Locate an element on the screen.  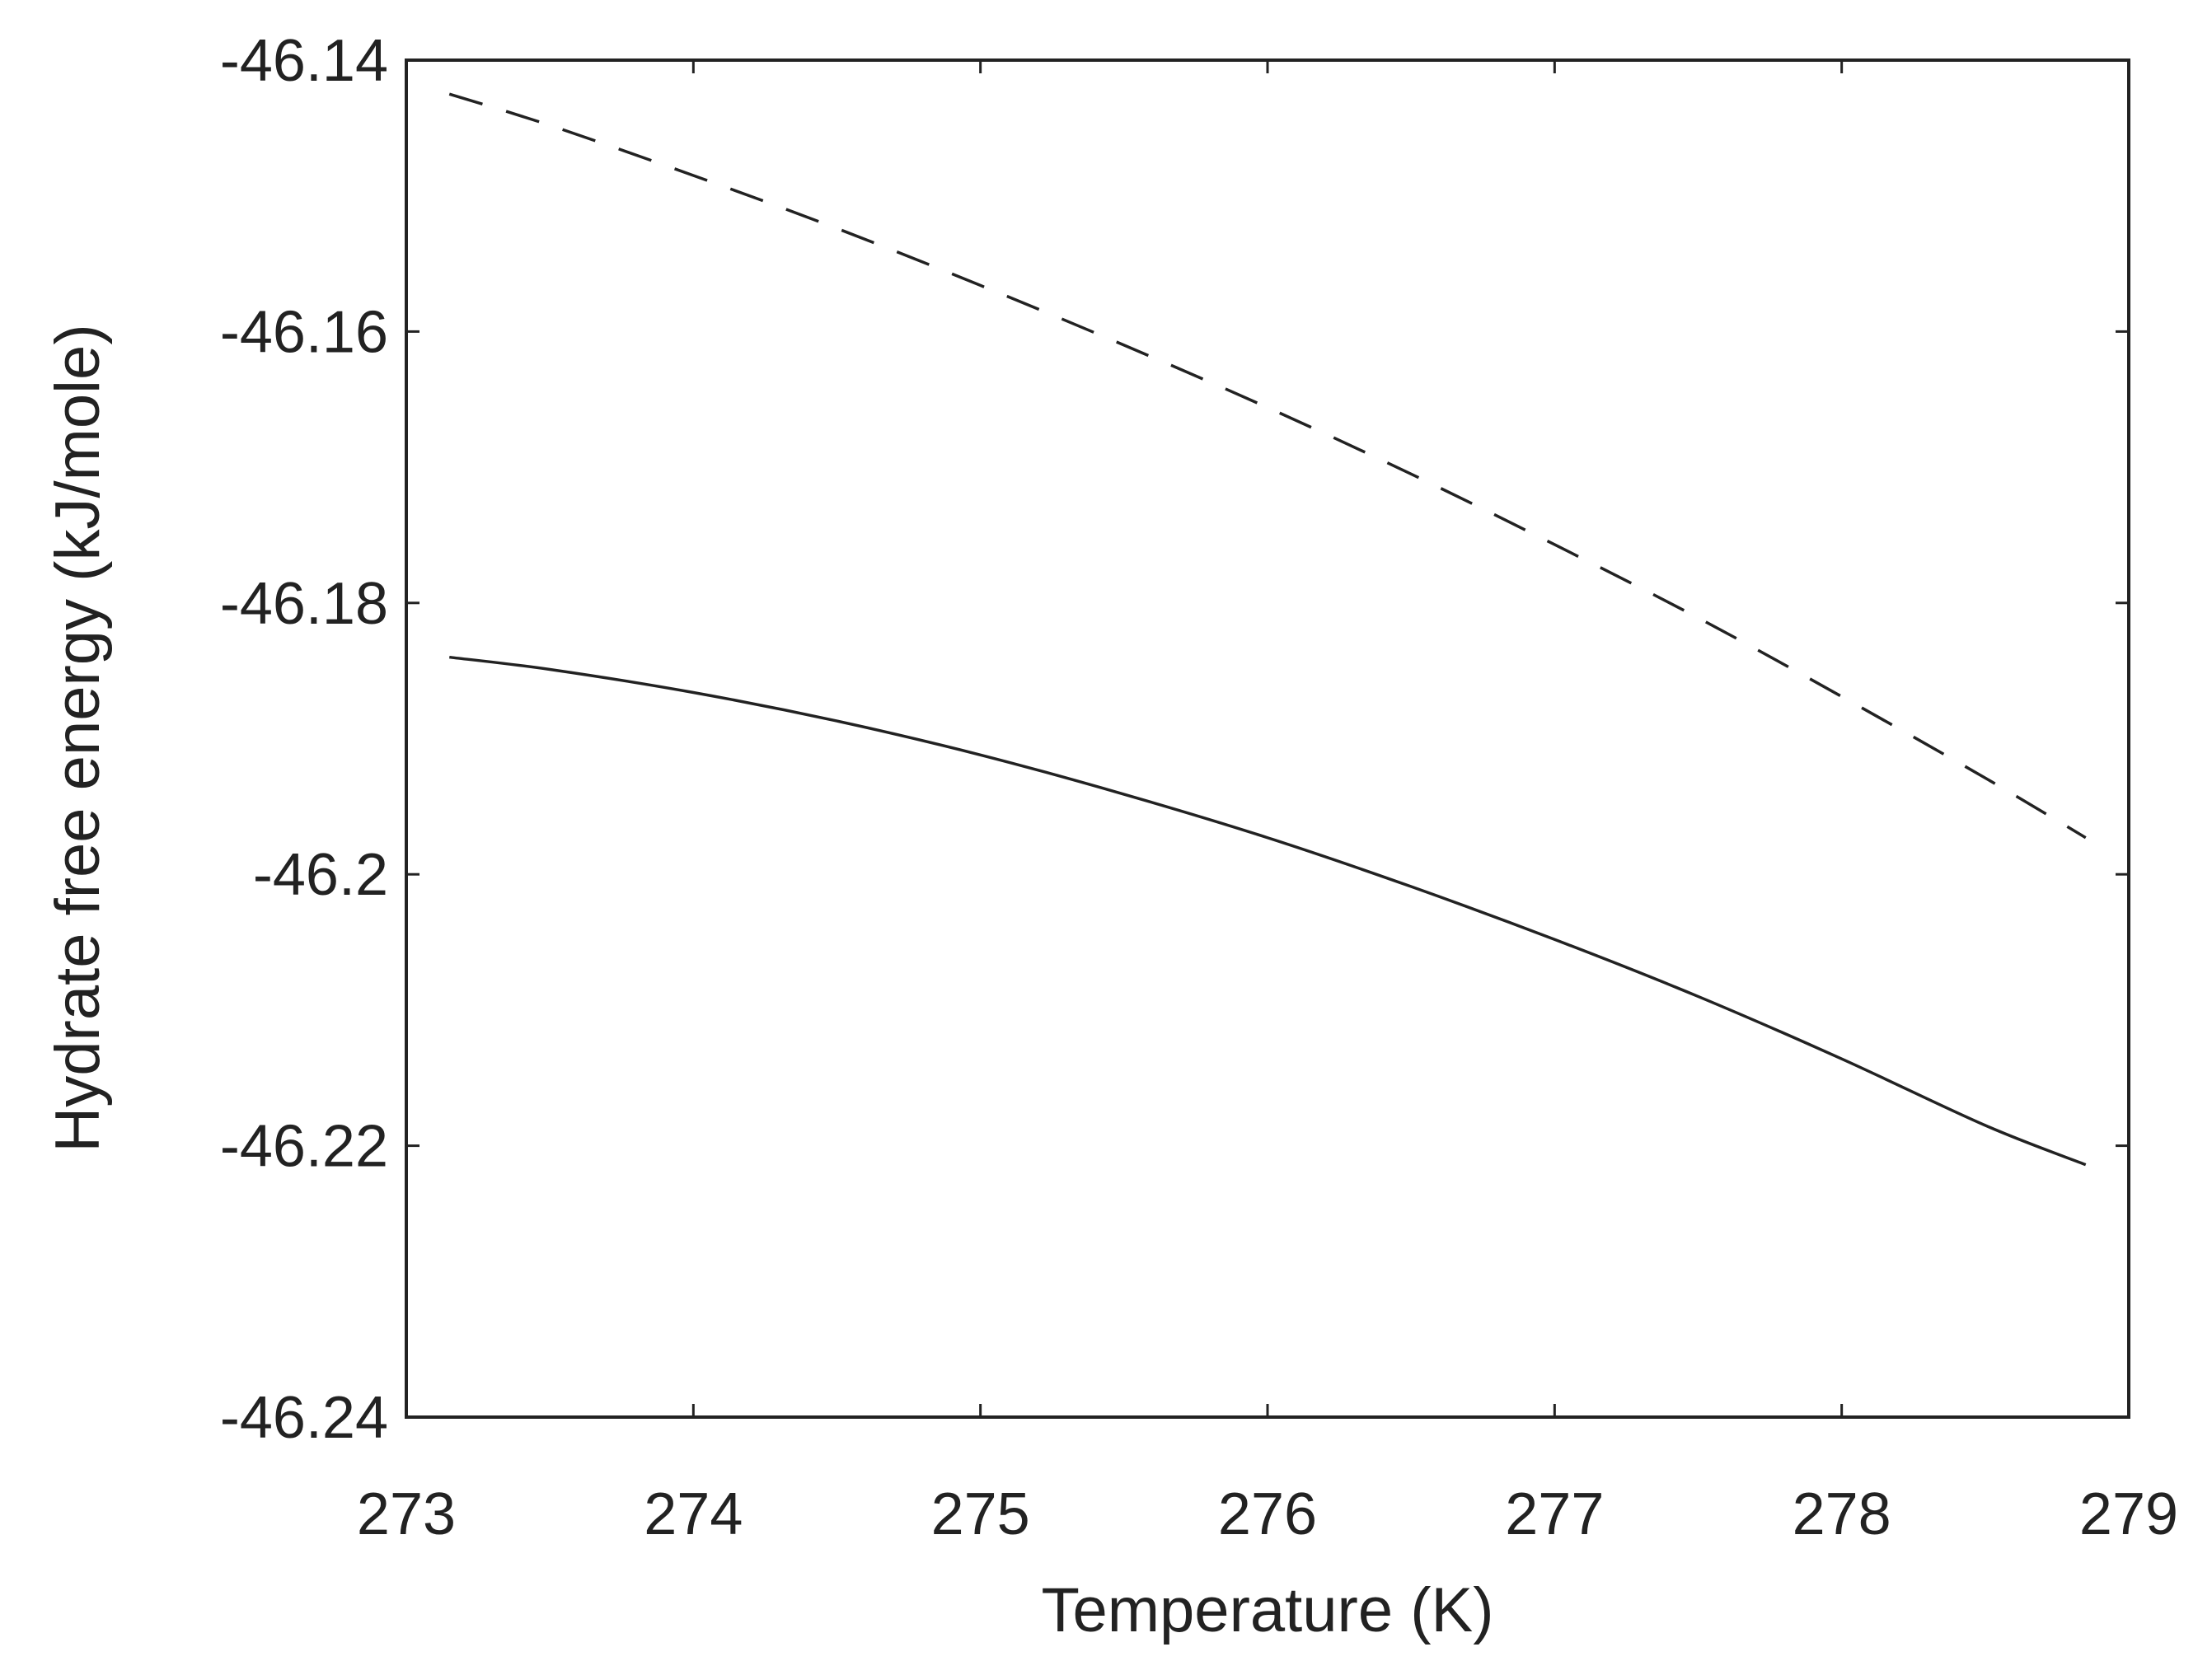
y-tick-label: -46.2 is located at coordinates (320, 875).